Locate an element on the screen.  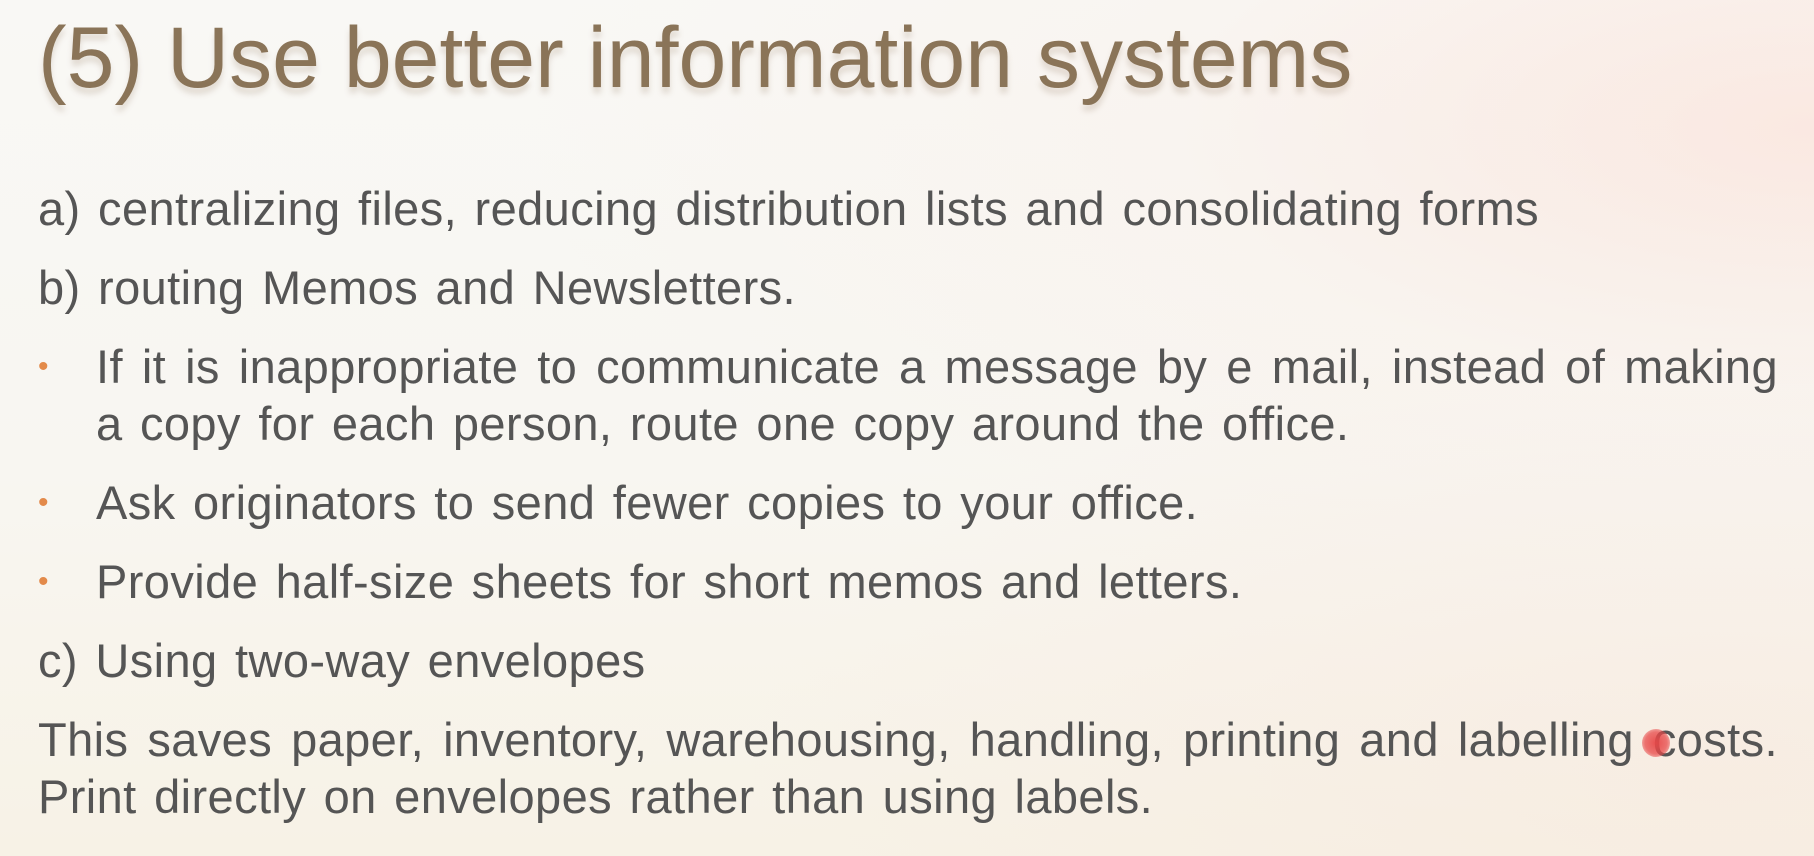
slide-title: (5) Use better information systems is located at coordinates (695, 58).